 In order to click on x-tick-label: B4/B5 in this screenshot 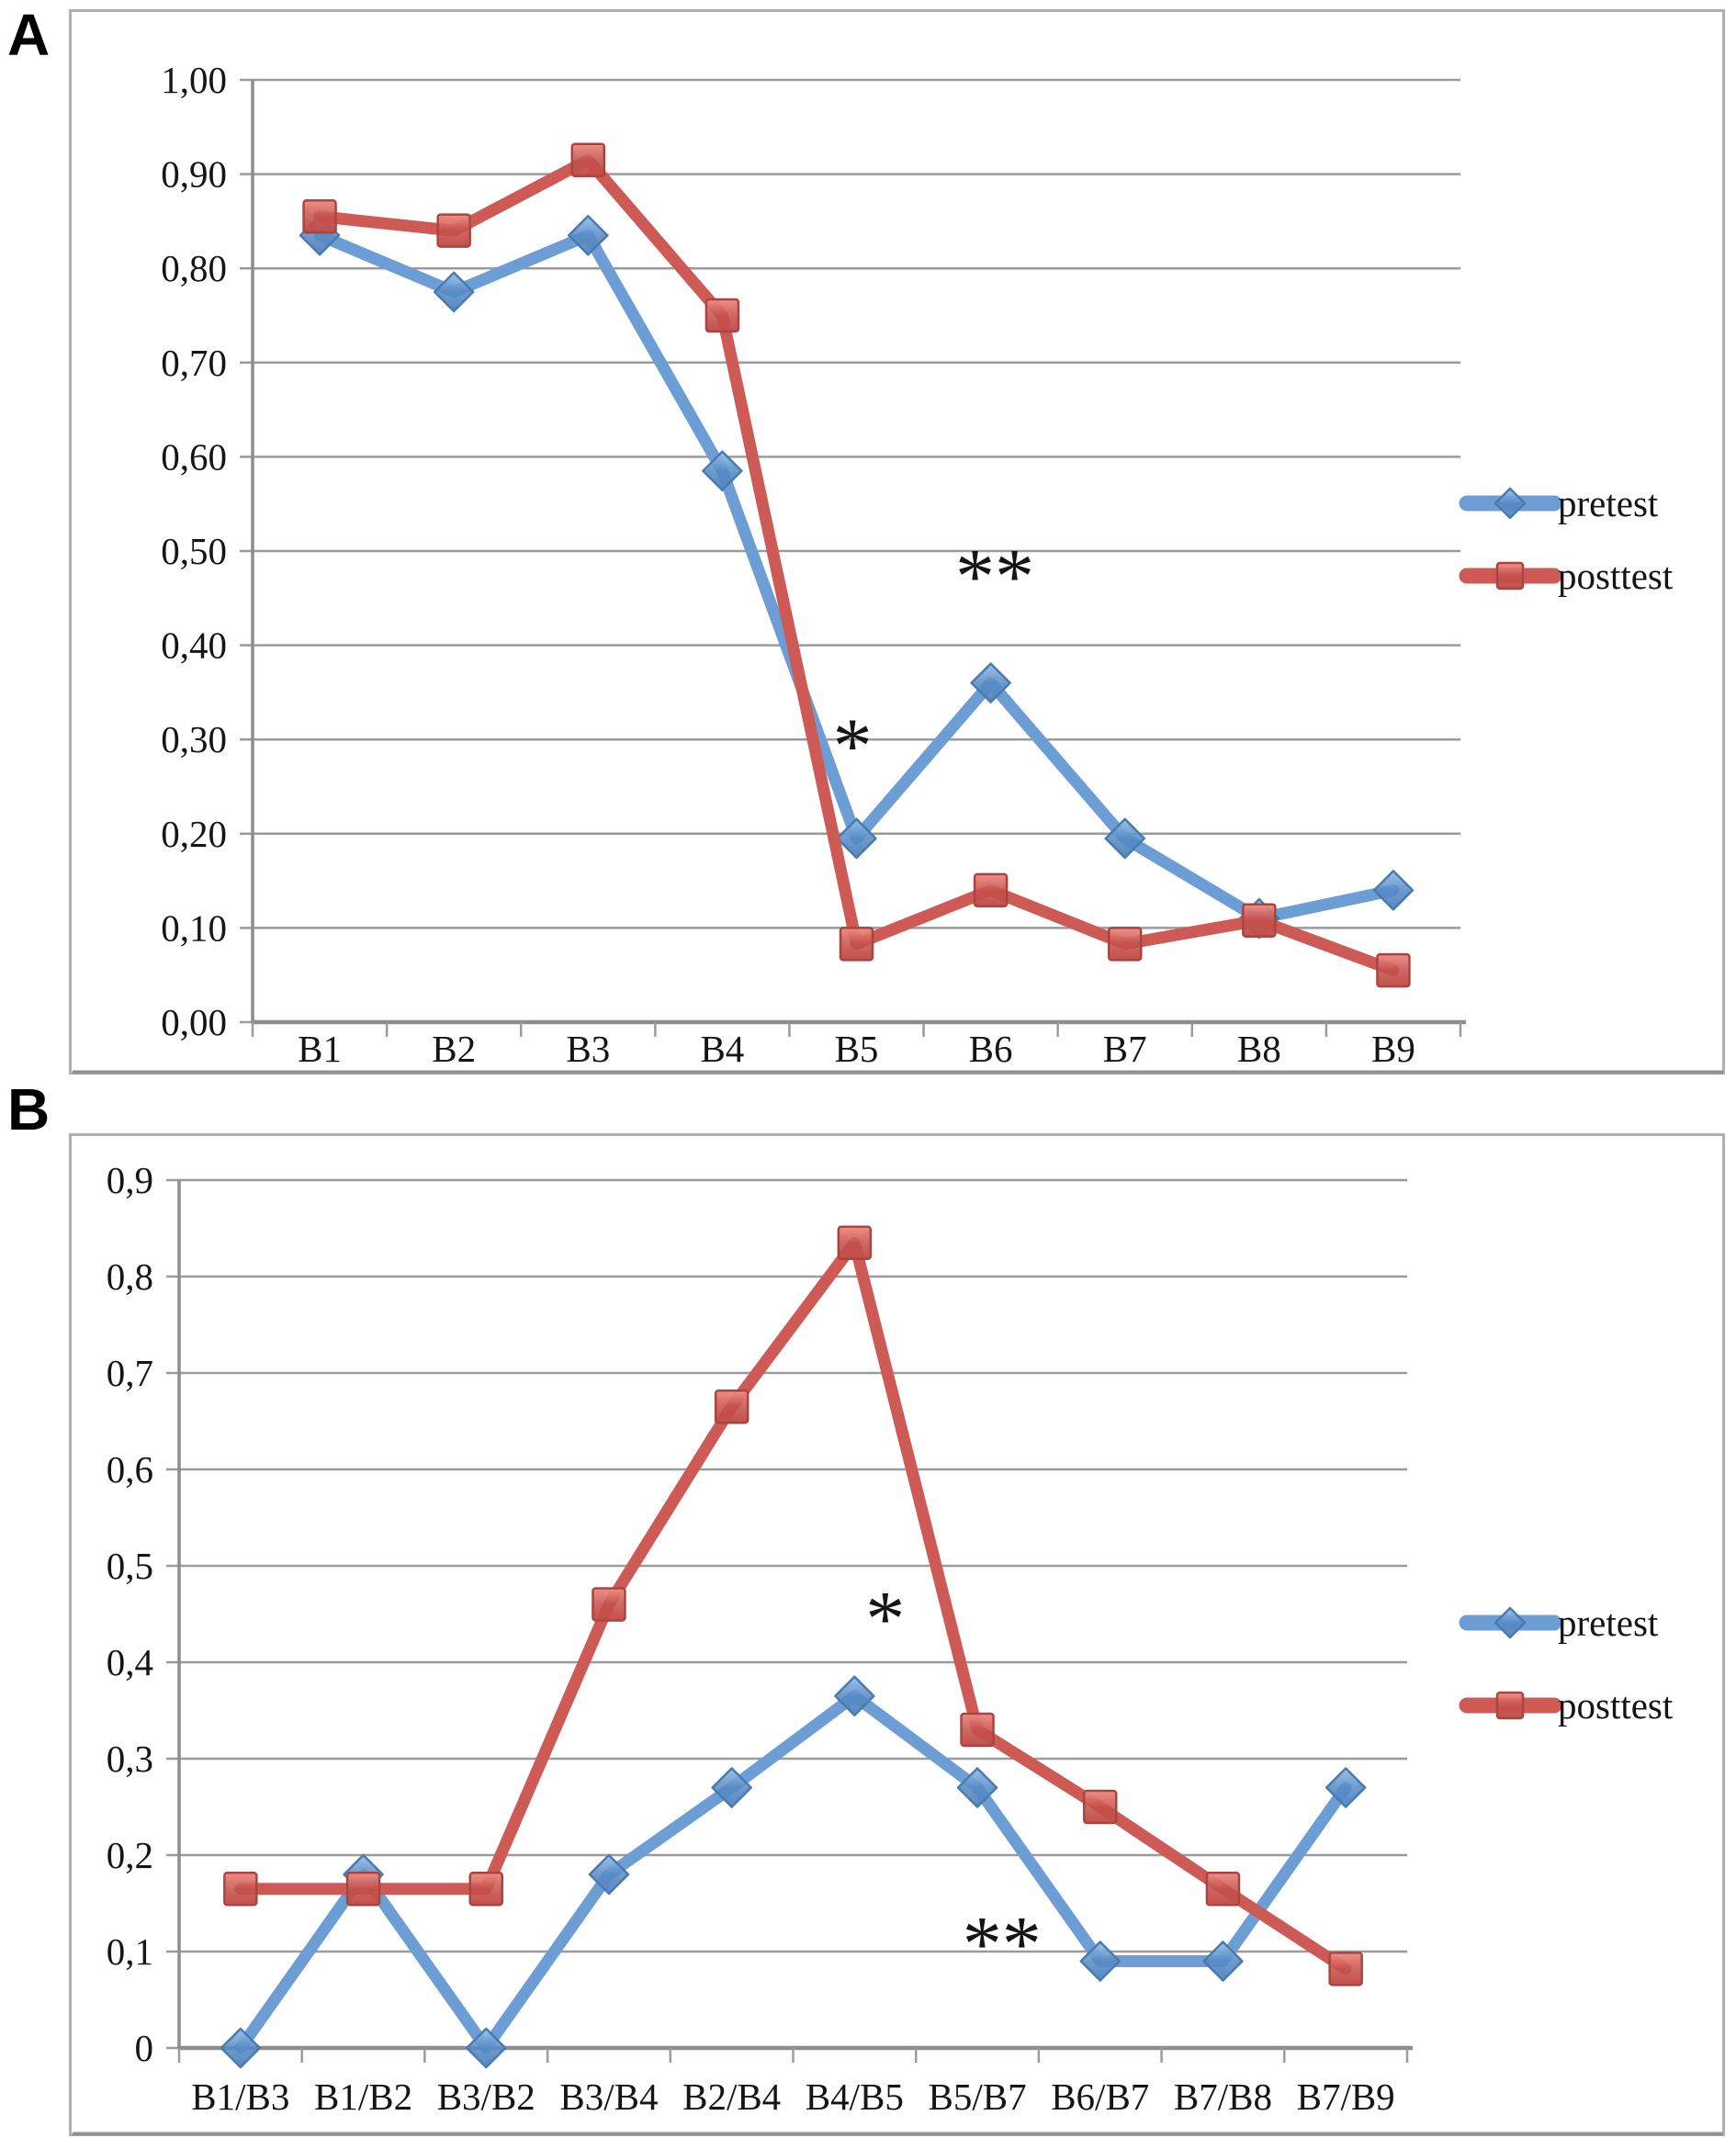, I will do `click(855, 2097)`.